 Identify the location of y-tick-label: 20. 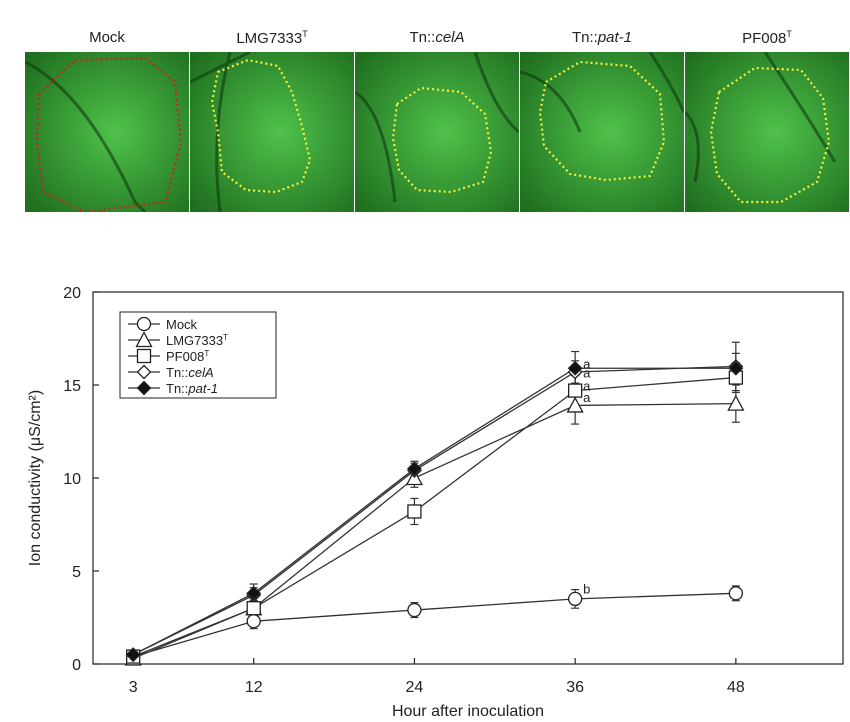
(72, 293).